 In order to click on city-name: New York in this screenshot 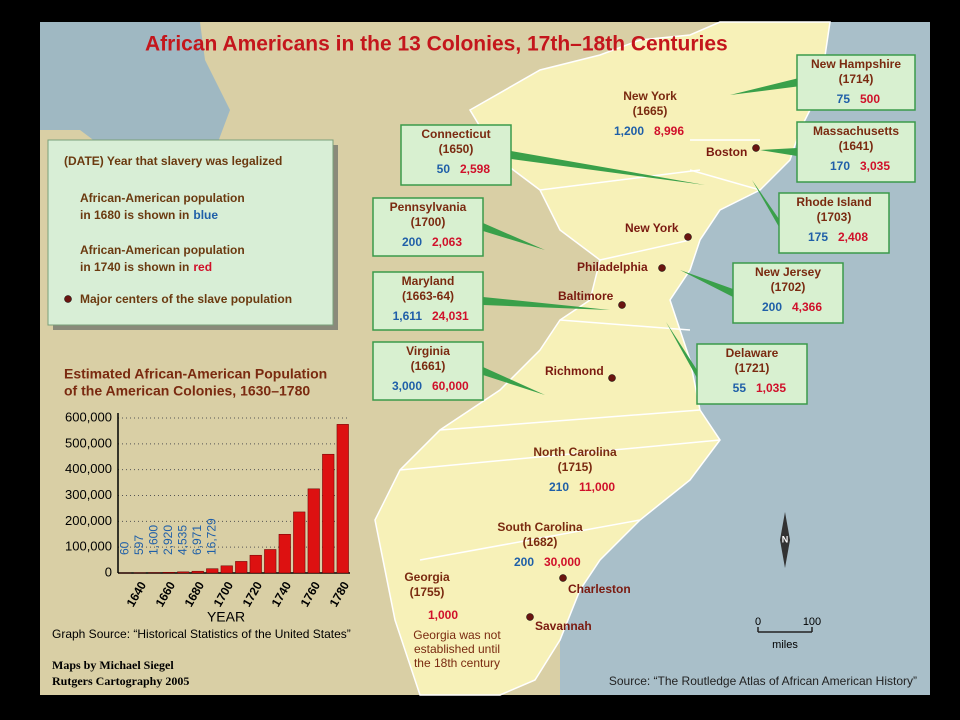, I will do `click(652, 228)`.